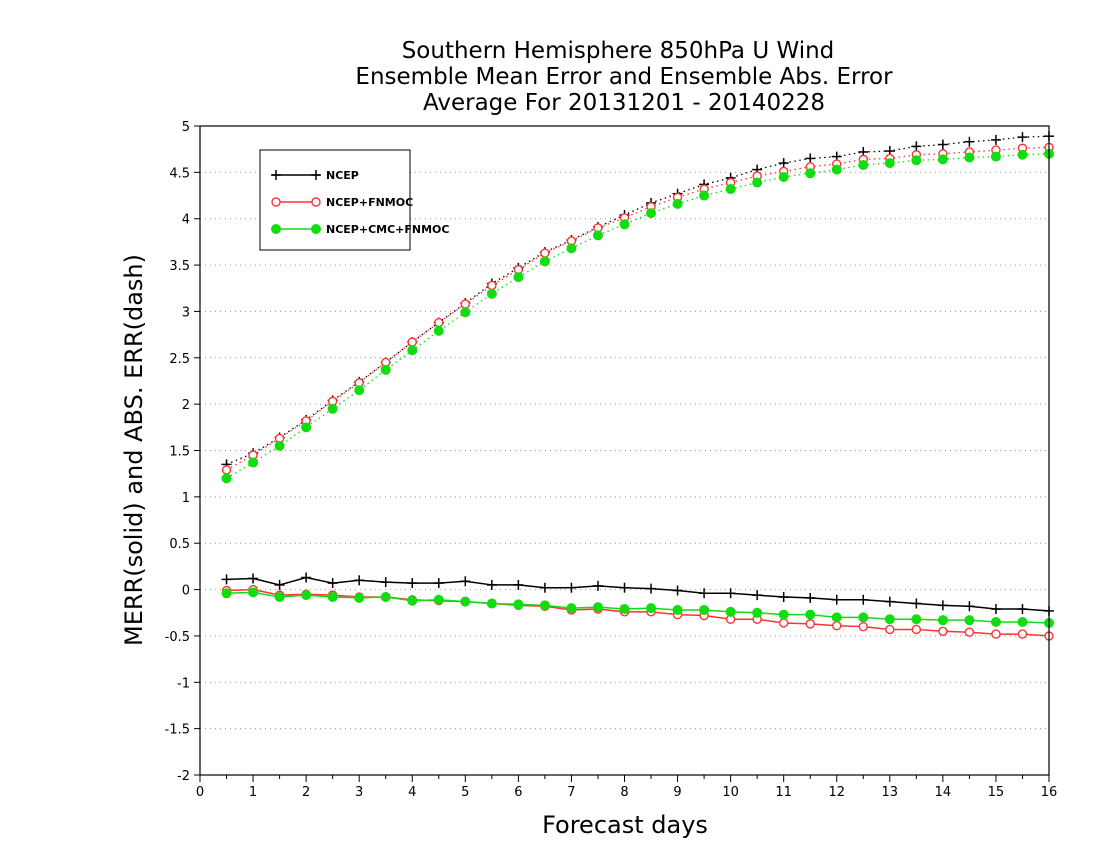 The height and width of the screenshot is (854, 1100). I want to click on x-tick-label: 15, so click(996, 792).